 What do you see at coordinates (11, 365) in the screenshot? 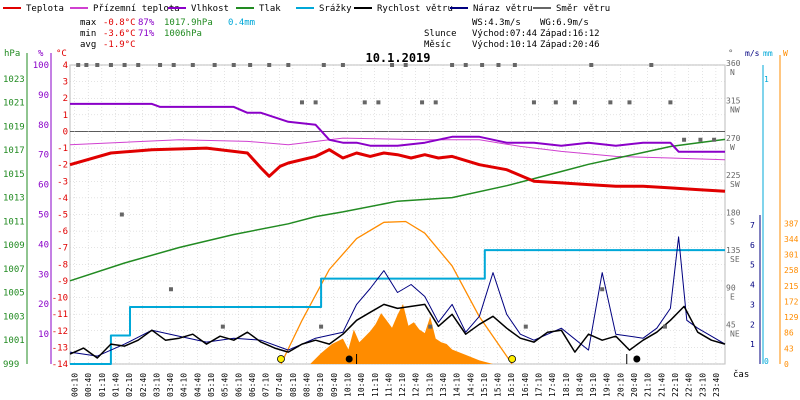
I see `tick-label-hpa: 999` at bounding box center [11, 365].